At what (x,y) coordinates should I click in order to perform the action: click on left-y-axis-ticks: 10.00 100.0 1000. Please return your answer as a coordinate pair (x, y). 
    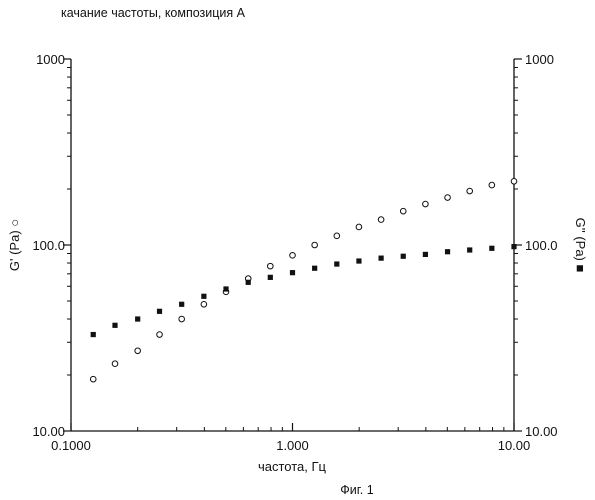
    Looking at the image, I should click on (51, 245).